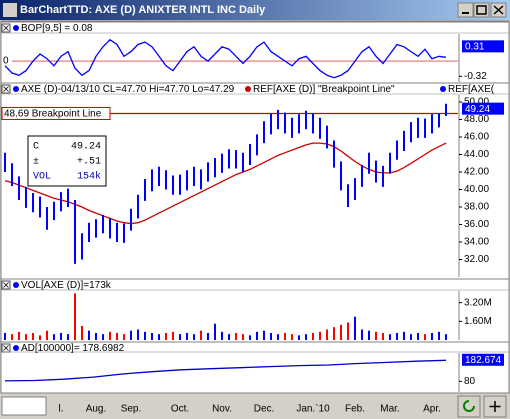 The width and height of the screenshot is (510, 419). I want to click on info-label: ±, so click(36, 162).